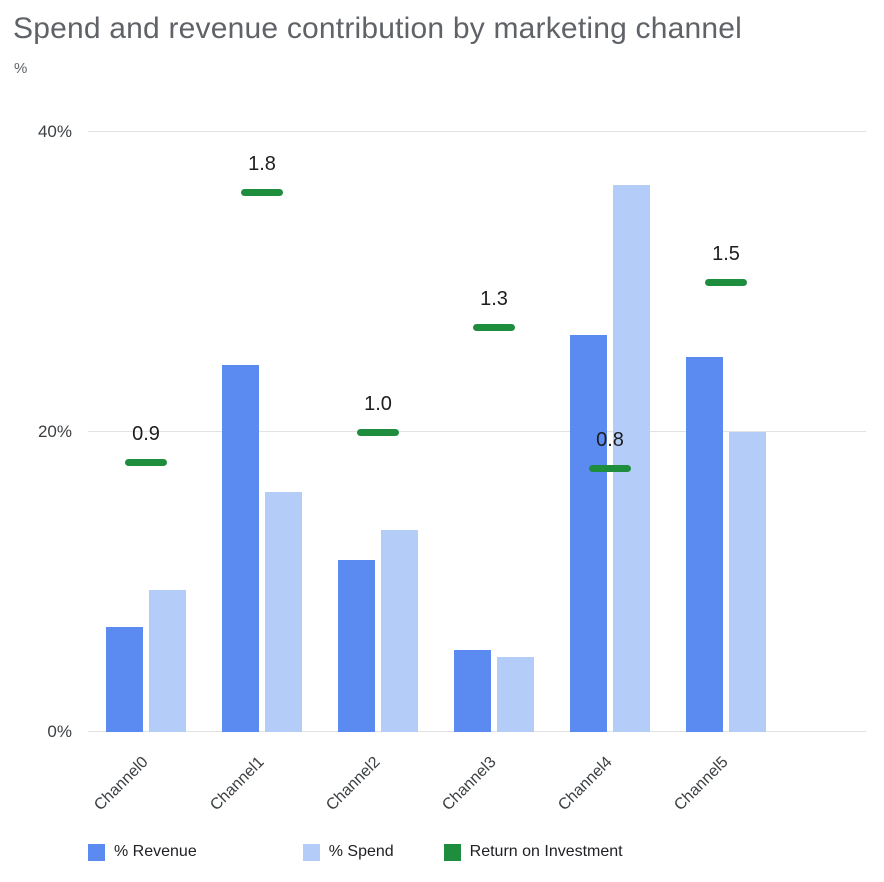  Describe the element at coordinates (262, 164) in the screenshot. I see `roi-value-label: 1.8` at that location.